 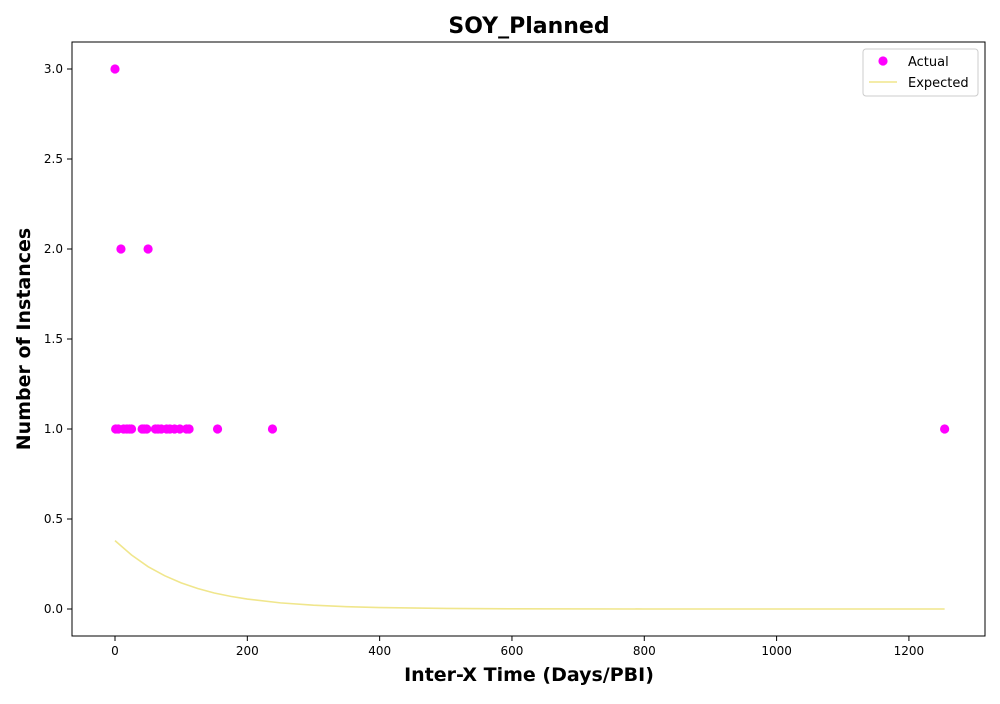 What do you see at coordinates (776, 651) in the screenshot?
I see `x-tick-label-1000: 1000` at bounding box center [776, 651].